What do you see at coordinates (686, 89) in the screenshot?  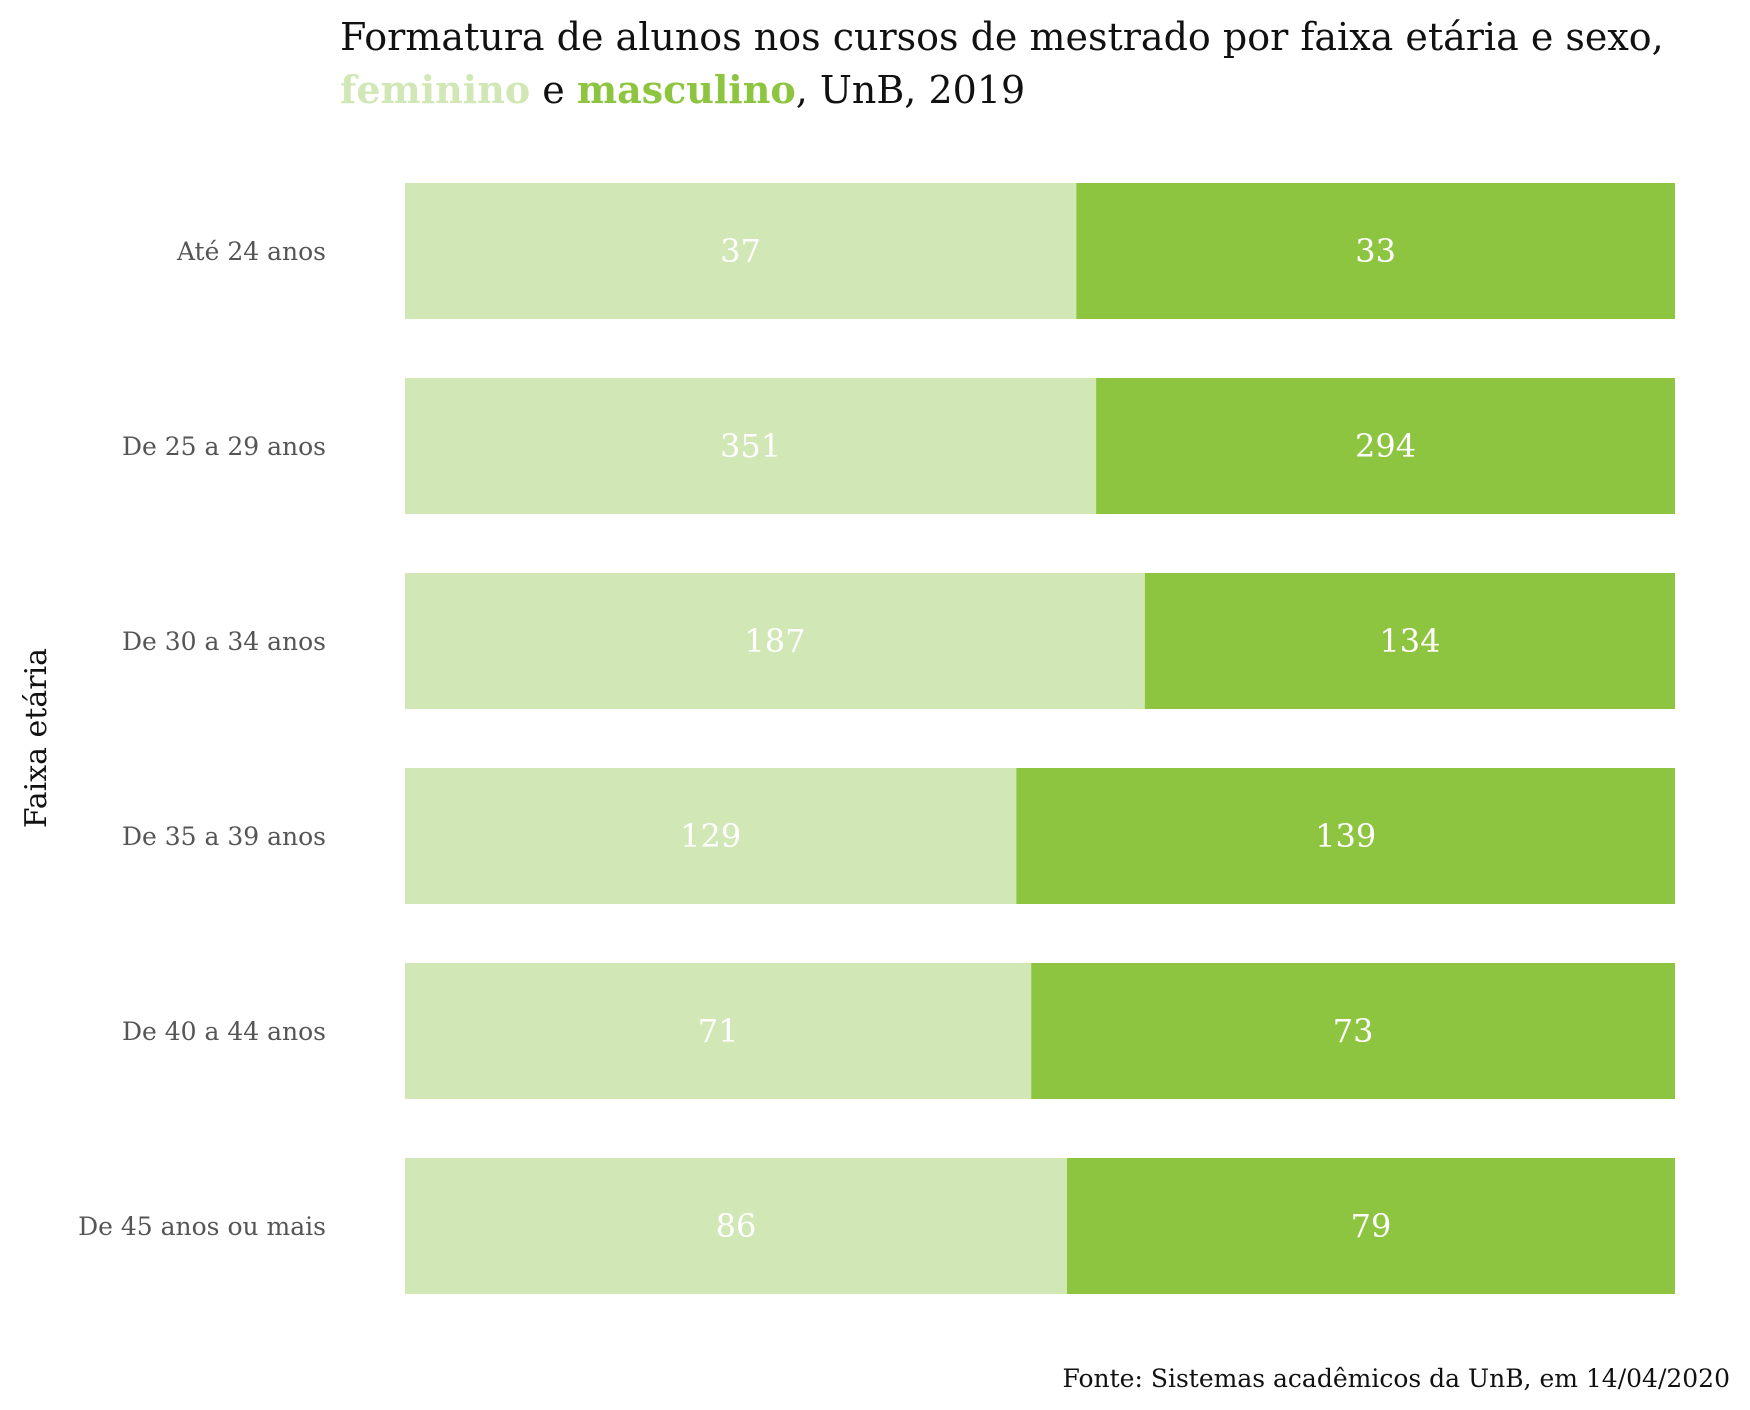 I see `legend-masculino: masculino` at bounding box center [686, 89].